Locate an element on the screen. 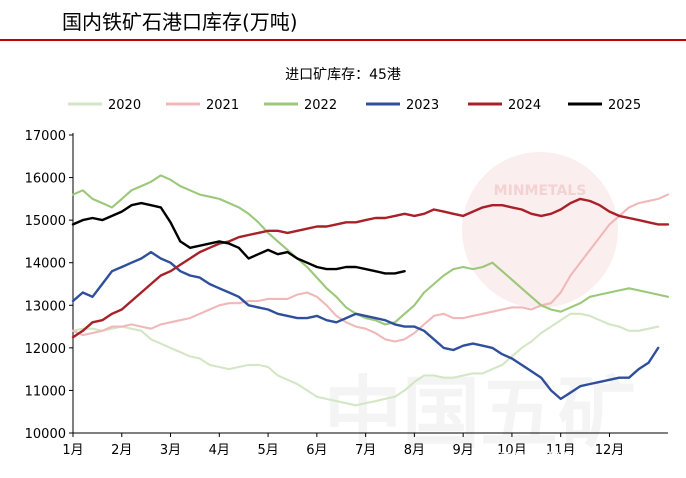  y-tick-label: 10000 is located at coordinates (45, 434).